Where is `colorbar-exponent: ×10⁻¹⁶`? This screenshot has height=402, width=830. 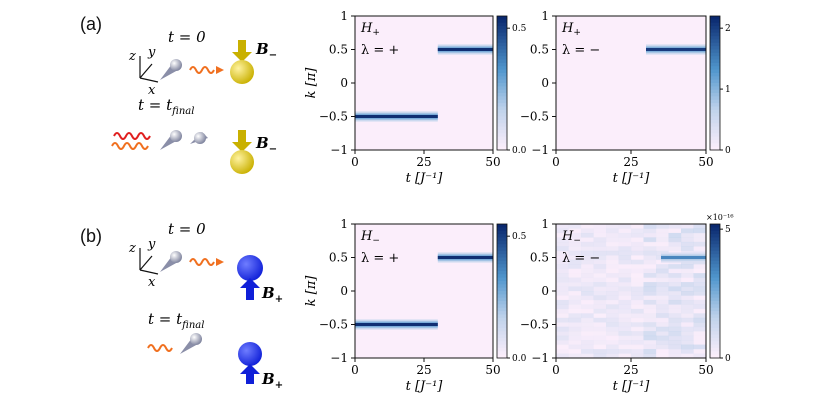
colorbar-exponent: ×10⁻¹⁶ is located at coordinates (720, 217).